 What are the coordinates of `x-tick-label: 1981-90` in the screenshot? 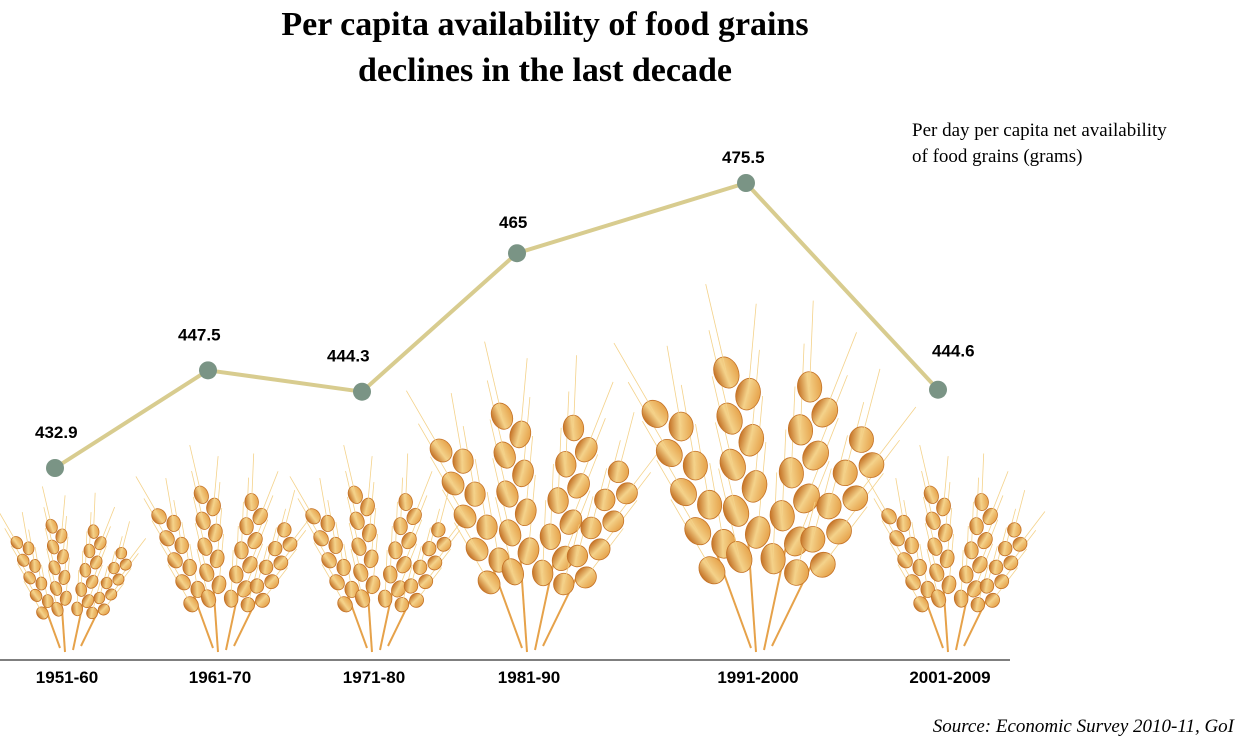 It's located at (529, 677).